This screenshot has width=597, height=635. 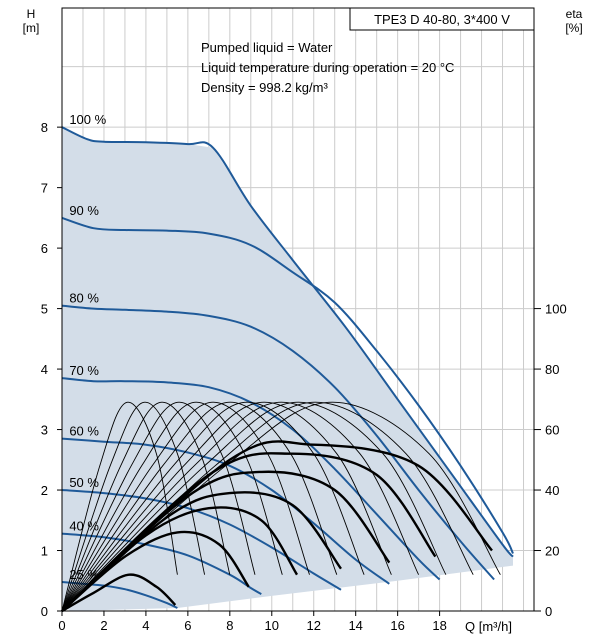 What do you see at coordinates (31, 14) in the screenshot?
I see `y-left-axis-name: H` at bounding box center [31, 14].